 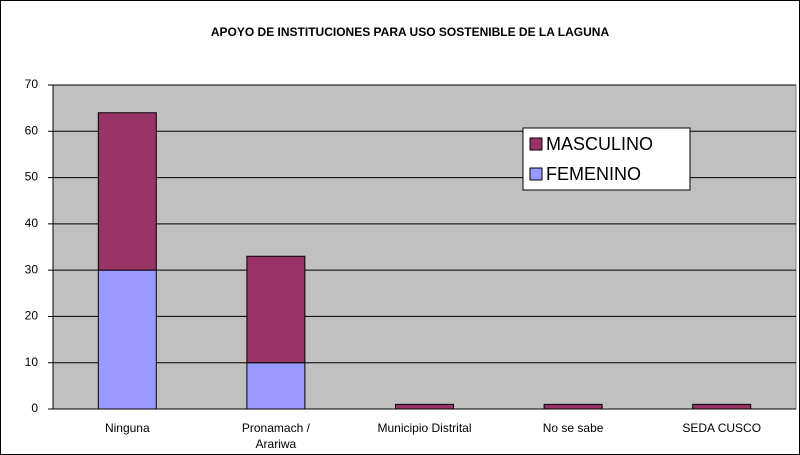 I want to click on legend-box, so click(x=606, y=159).